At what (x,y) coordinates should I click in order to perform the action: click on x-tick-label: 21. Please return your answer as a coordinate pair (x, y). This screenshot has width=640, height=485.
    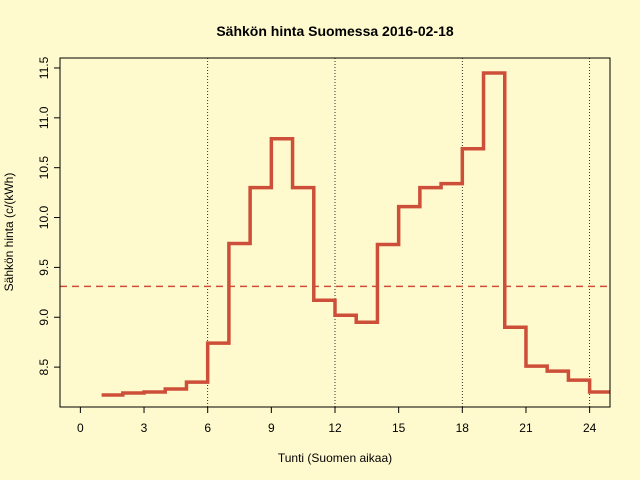
    Looking at the image, I should click on (526, 428).